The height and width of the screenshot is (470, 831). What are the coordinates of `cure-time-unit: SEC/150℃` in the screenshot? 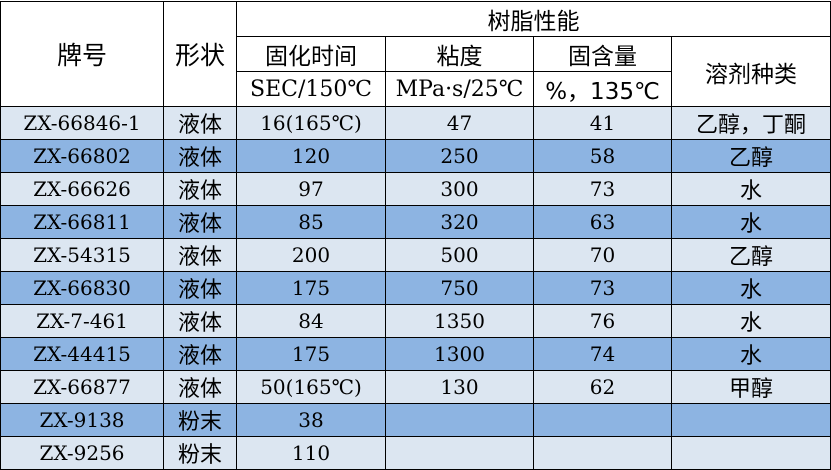 It's located at (311, 89).